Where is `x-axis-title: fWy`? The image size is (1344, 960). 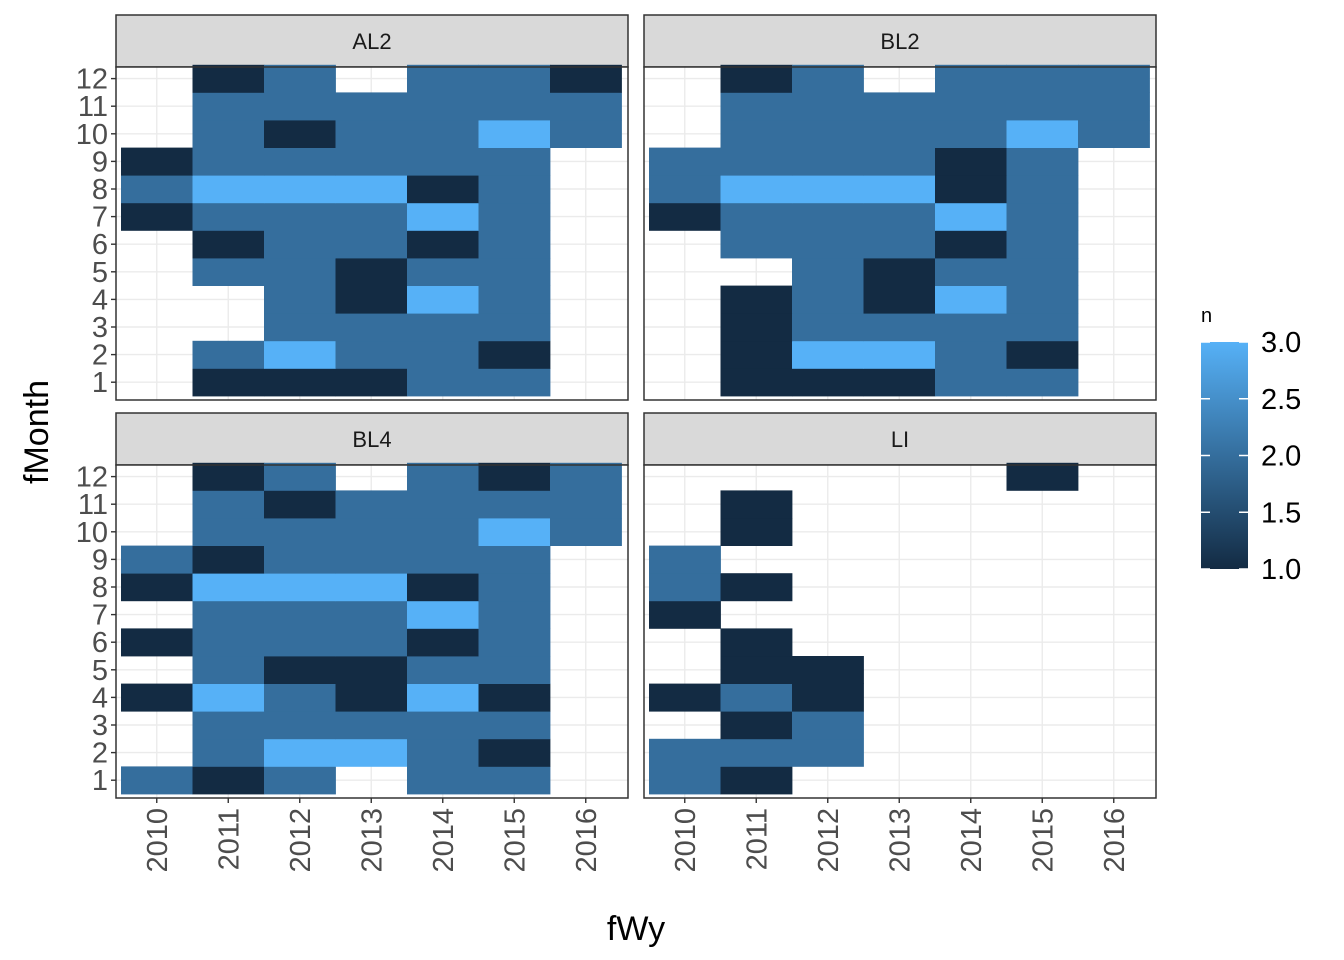 x-axis-title: fWy is located at coordinates (636, 929).